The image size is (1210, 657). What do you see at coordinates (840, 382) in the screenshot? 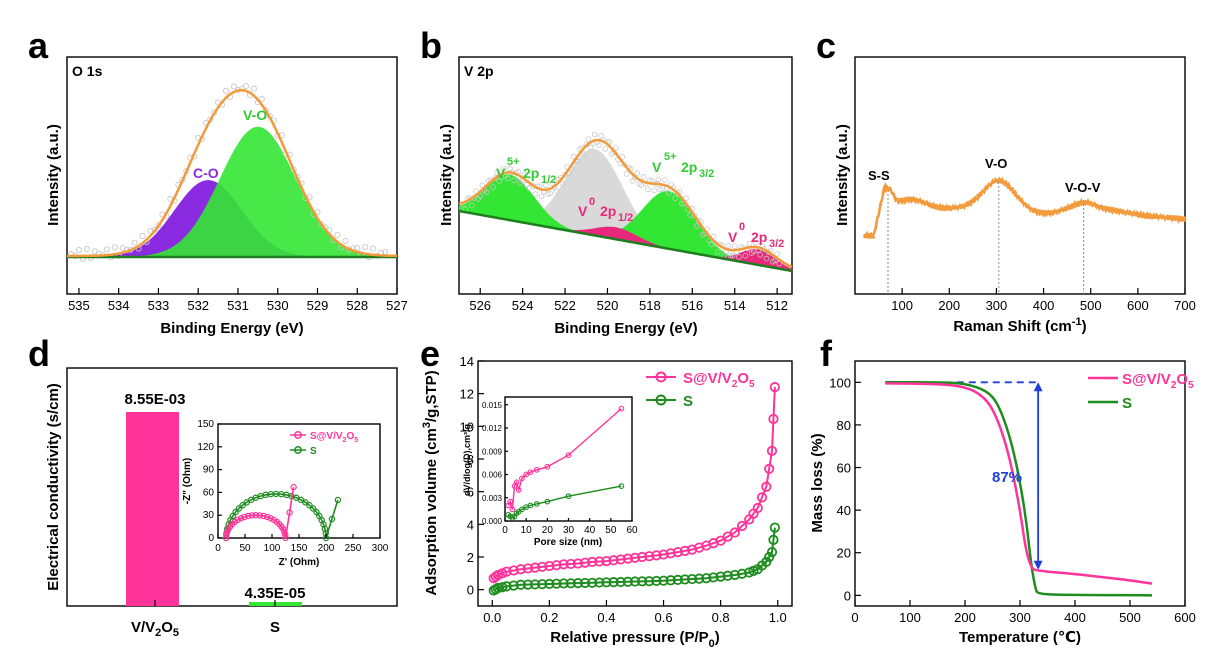
I see `y-tick-label: 100` at bounding box center [840, 382].